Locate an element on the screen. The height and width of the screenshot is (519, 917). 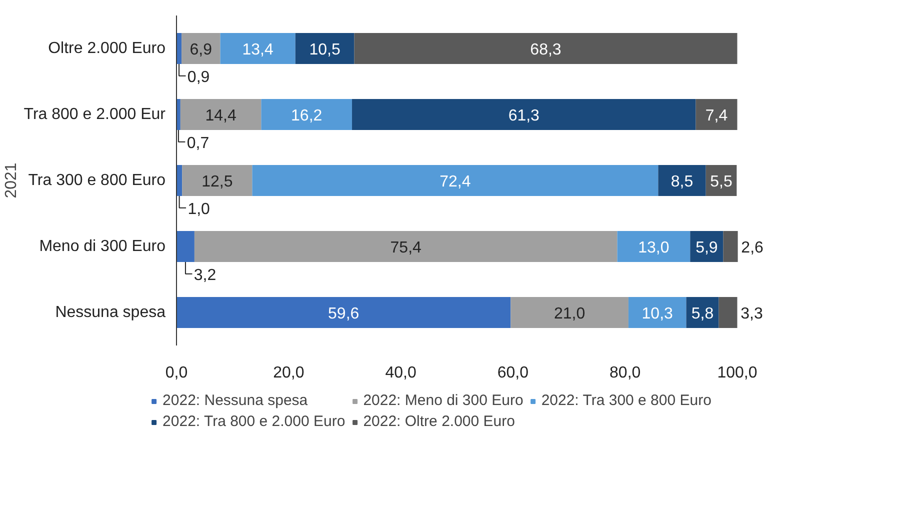
legend-label: 2022: Oltre 2.000 Euro is located at coordinates (439, 421).